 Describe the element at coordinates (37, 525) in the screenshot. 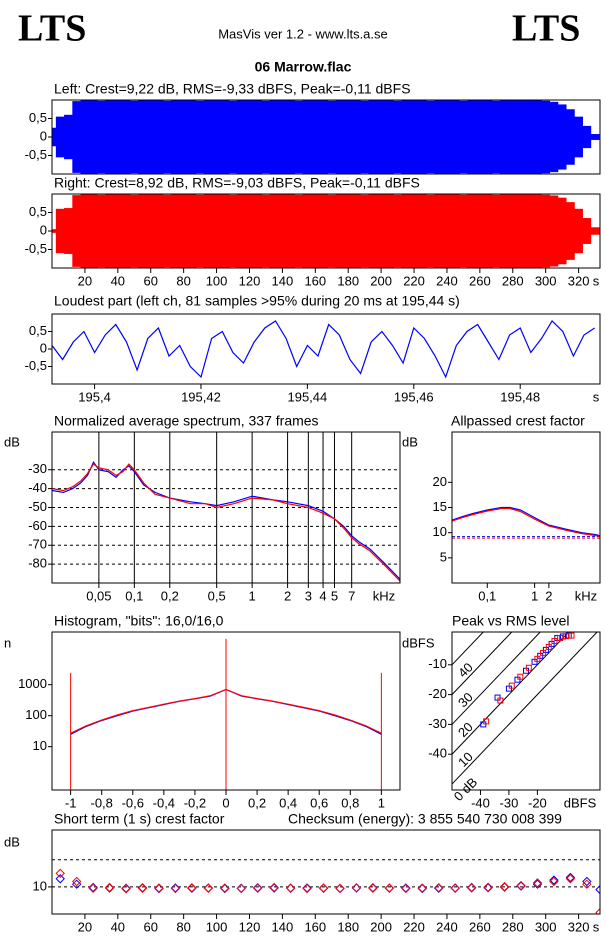

I see `y-tick-label: -60` at that location.